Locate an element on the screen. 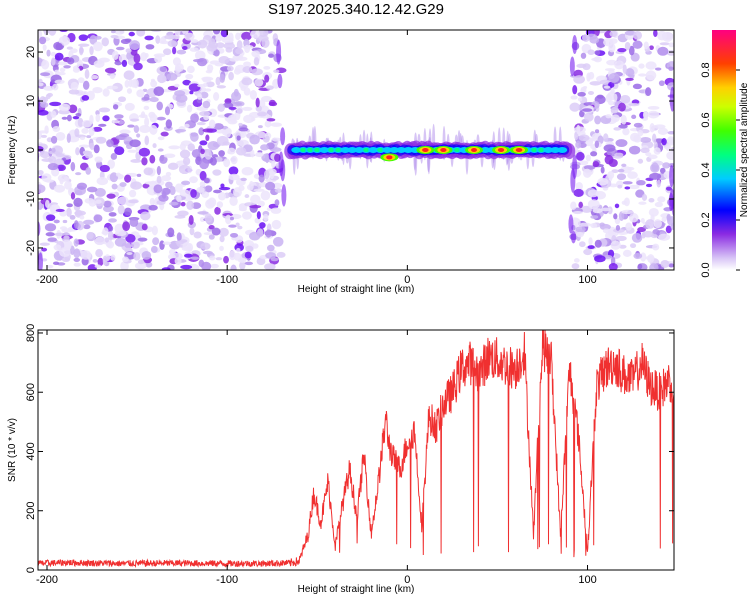 This screenshot has height=600, width=750. snr-x-axis-label: Height of straight line (km) is located at coordinates (356, 589).